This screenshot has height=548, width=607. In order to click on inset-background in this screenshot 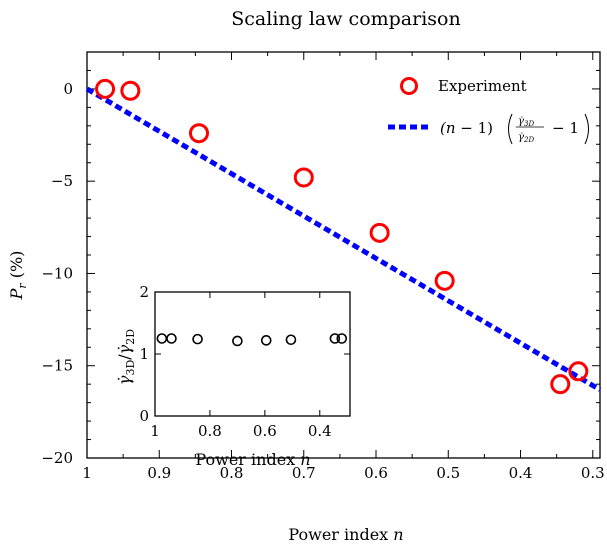, I will do `click(252, 354)`.